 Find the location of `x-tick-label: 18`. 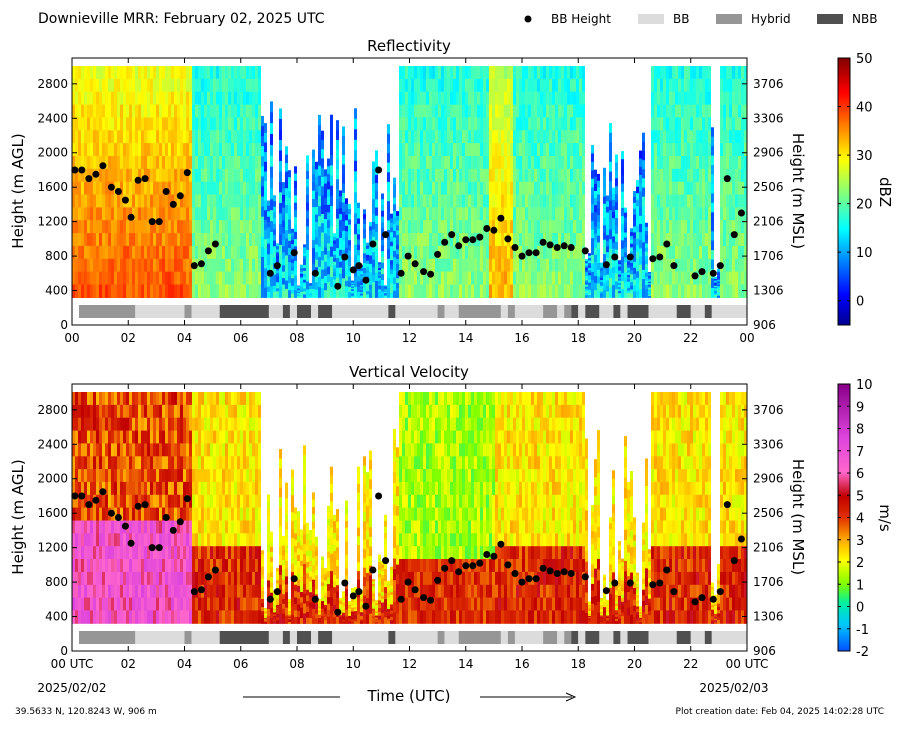

x-tick-label: 18 is located at coordinates (578, 338).